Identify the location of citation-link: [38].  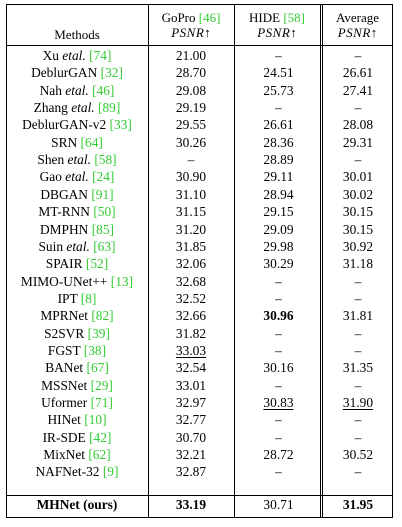
(95, 350).